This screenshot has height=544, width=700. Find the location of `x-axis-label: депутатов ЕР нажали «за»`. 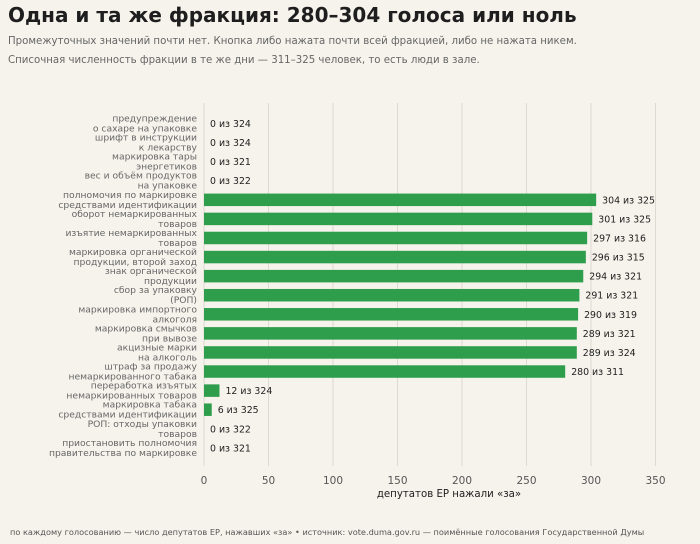

x-axis-label: депутатов ЕР нажали «за» is located at coordinates (449, 494).